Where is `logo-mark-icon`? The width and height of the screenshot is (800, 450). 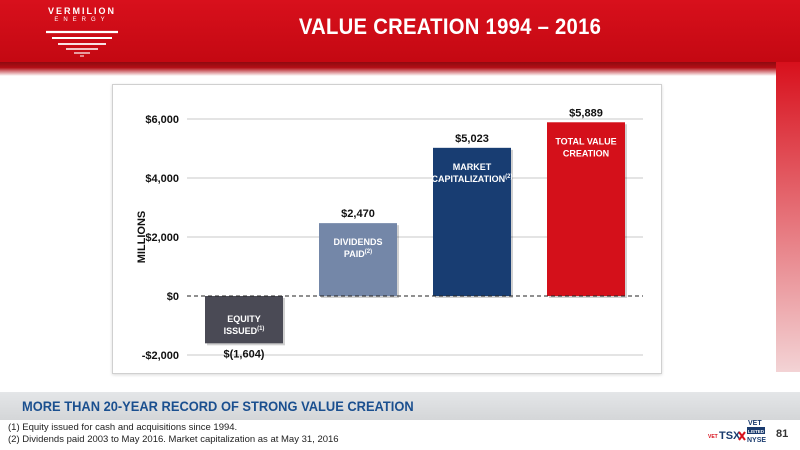
logo-mark-icon is located at coordinates (82, 43).